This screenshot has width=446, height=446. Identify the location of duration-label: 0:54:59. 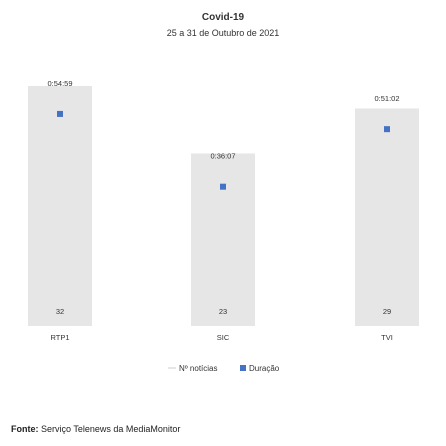
(59, 83).